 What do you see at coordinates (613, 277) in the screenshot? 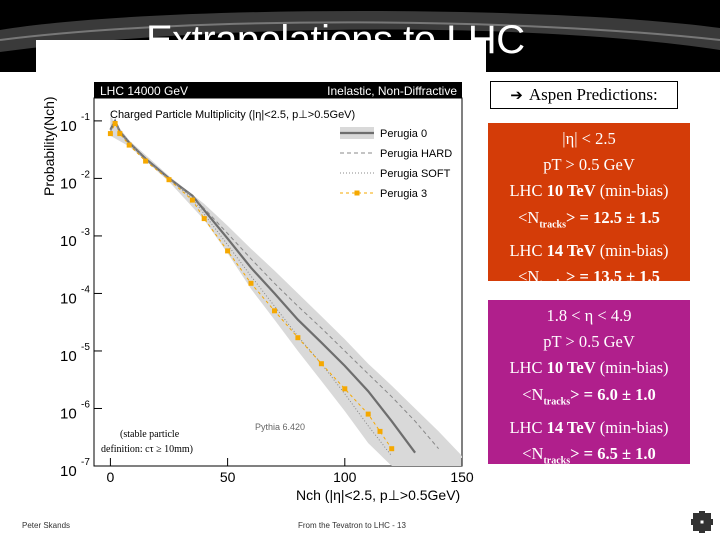
I see `ntracks-value: > = 13.5 ± 1.5` at bounding box center [613, 277].